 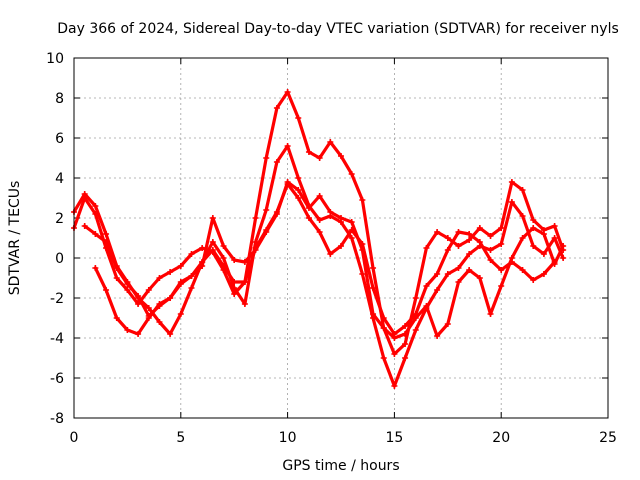 I want to click on y-tick-label: 6, so click(x=59, y=139).